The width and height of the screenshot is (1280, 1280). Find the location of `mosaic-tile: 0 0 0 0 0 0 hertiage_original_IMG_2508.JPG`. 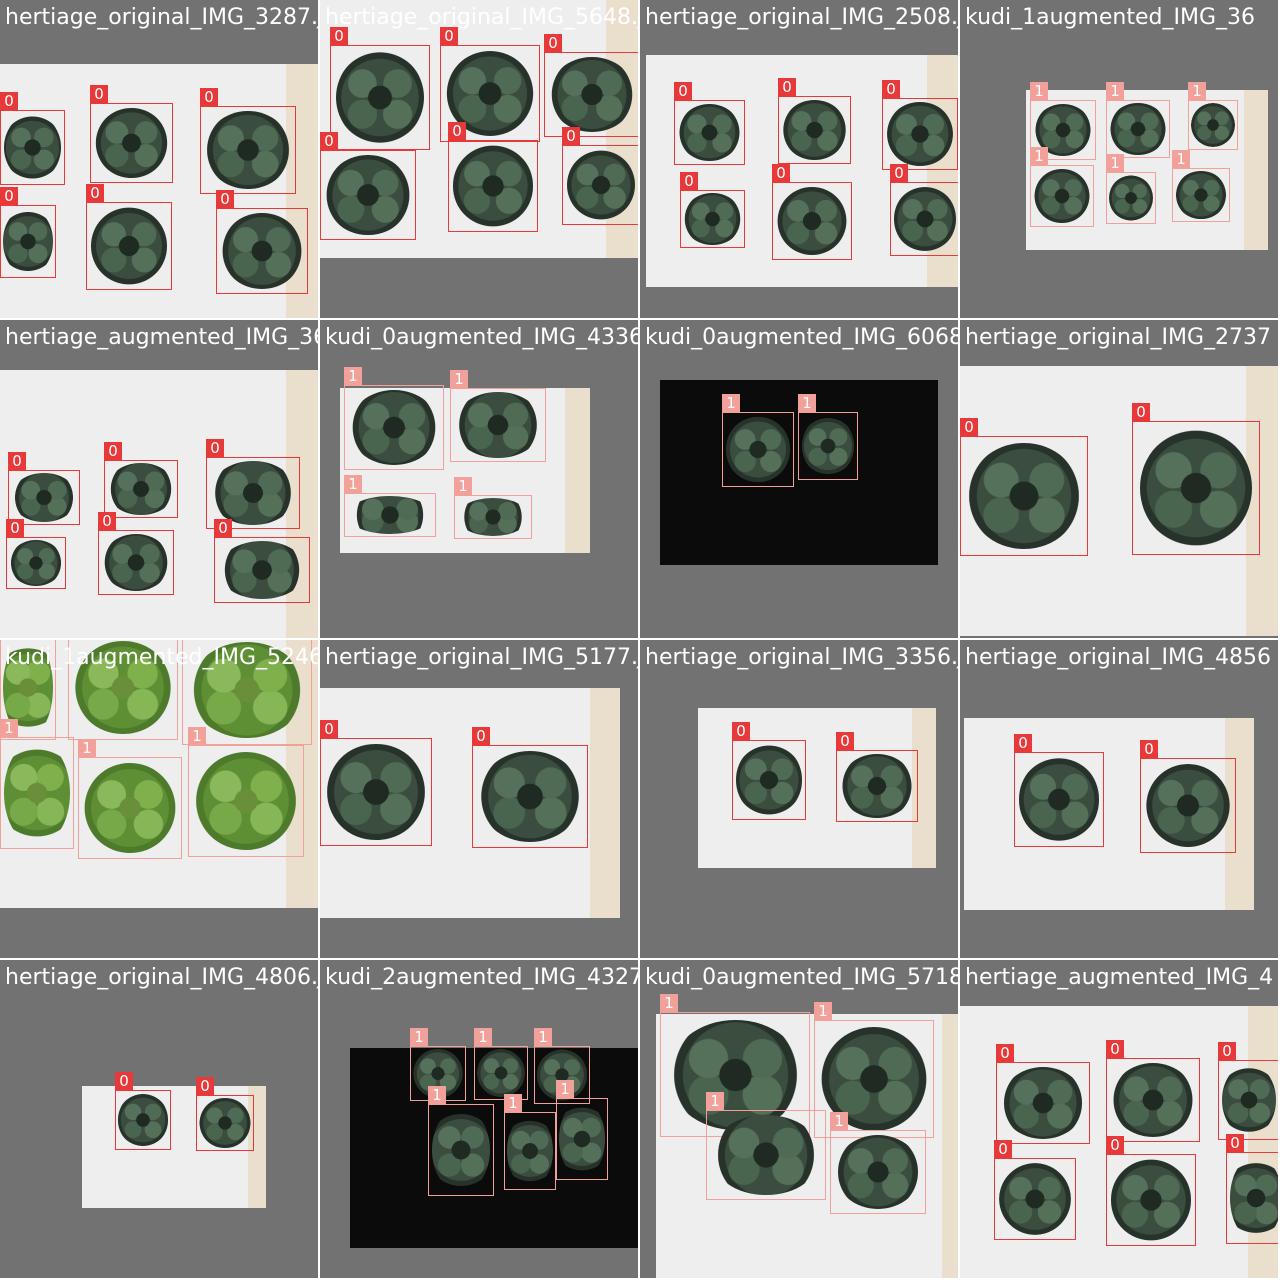

mosaic-tile: 0 0 0 0 0 0 hertiage_original_IMG_2508.JPG is located at coordinates (799, 159).